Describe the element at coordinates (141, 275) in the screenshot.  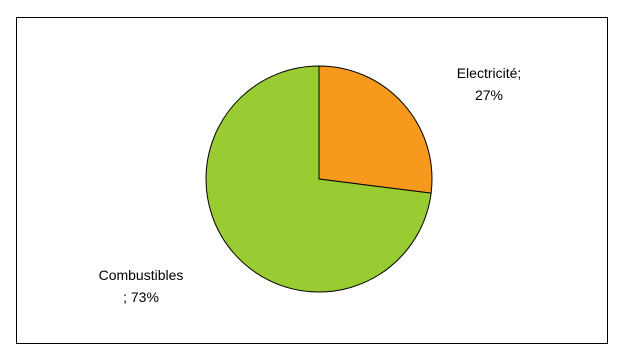
I see `pie-label-line: Combustibles` at that location.